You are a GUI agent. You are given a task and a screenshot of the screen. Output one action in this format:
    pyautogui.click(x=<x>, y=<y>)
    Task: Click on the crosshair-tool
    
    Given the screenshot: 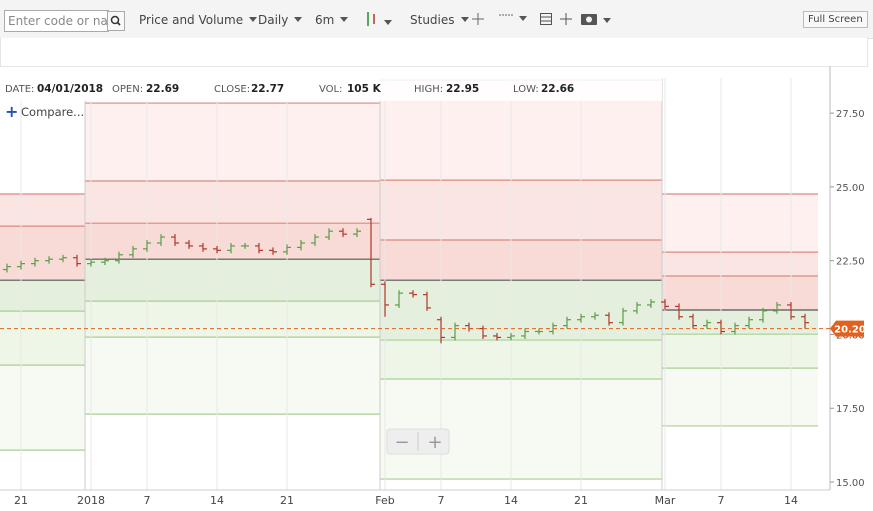 What is the action you would take?
    pyautogui.click(x=478, y=20)
    